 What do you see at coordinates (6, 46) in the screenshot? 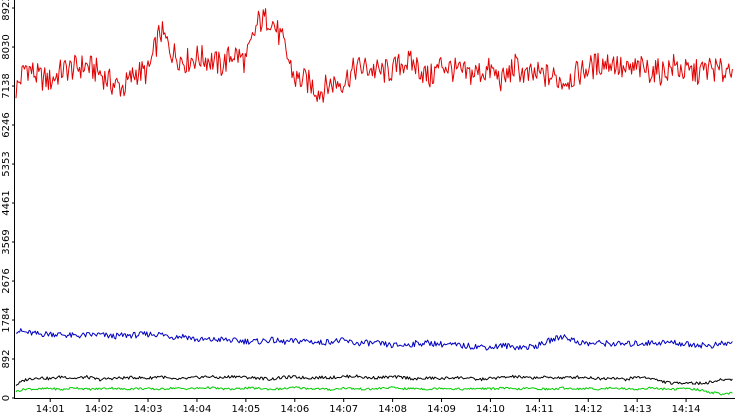
I see `y-tick-label: 8030` at bounding box center [6, 46].